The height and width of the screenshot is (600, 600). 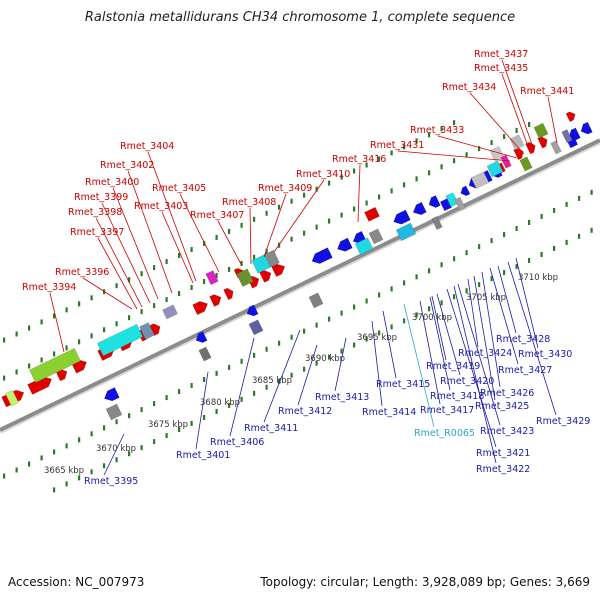 What do you see at coordinates (147, 146) in the screenshot?
I see `gene-label-forward: Rmet_3404` at bounding box center [147, 146].